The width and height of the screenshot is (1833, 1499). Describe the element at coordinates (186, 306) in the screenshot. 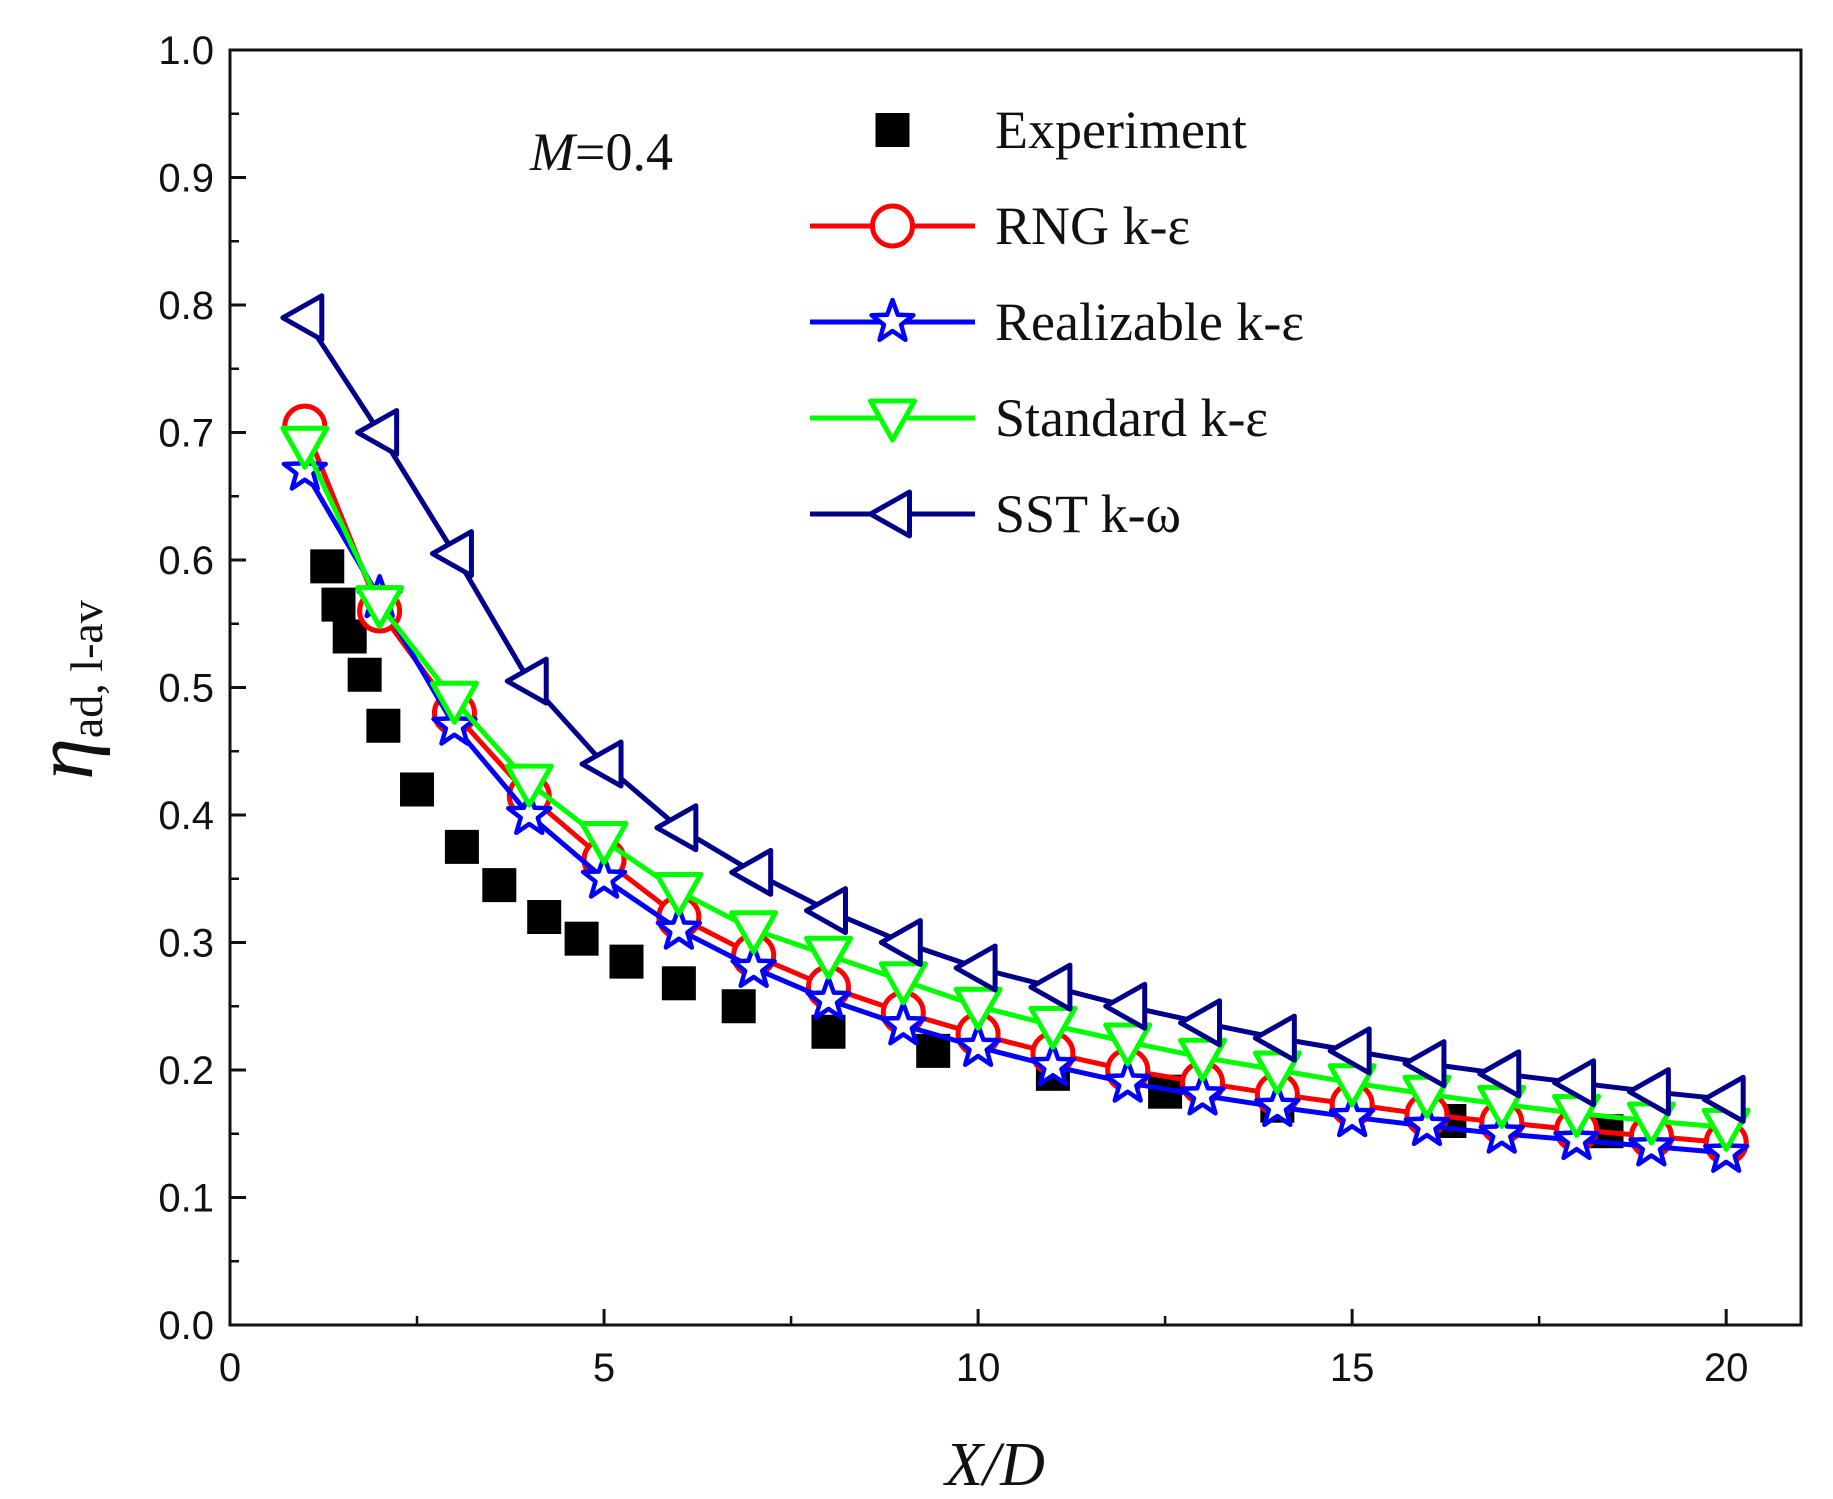

I see `y-tick-label: 0.8` at that location.